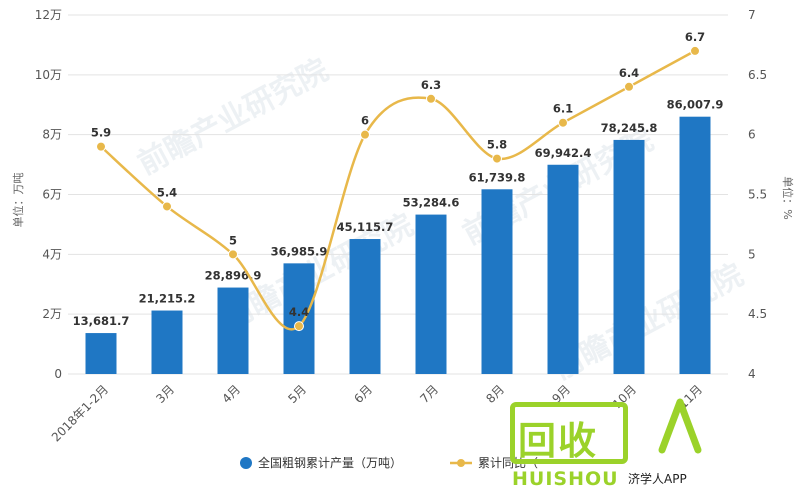 The height and width of the screenshot is (500, 800). I want to click on x-tick-label: 4月, so click(231, 394).